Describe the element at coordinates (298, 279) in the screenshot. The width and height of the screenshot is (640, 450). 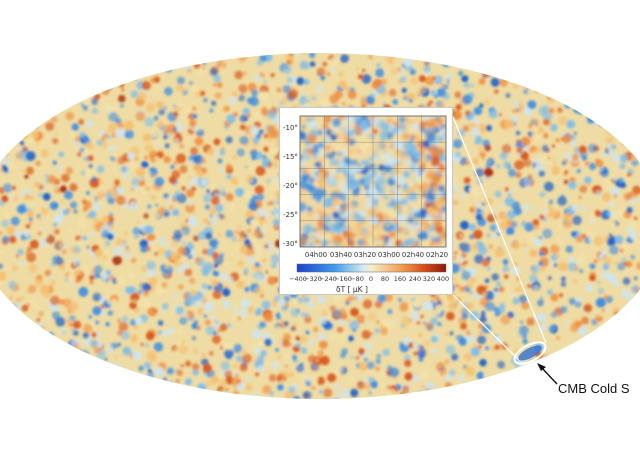
I see `colorbar-tick: −400` at that location.